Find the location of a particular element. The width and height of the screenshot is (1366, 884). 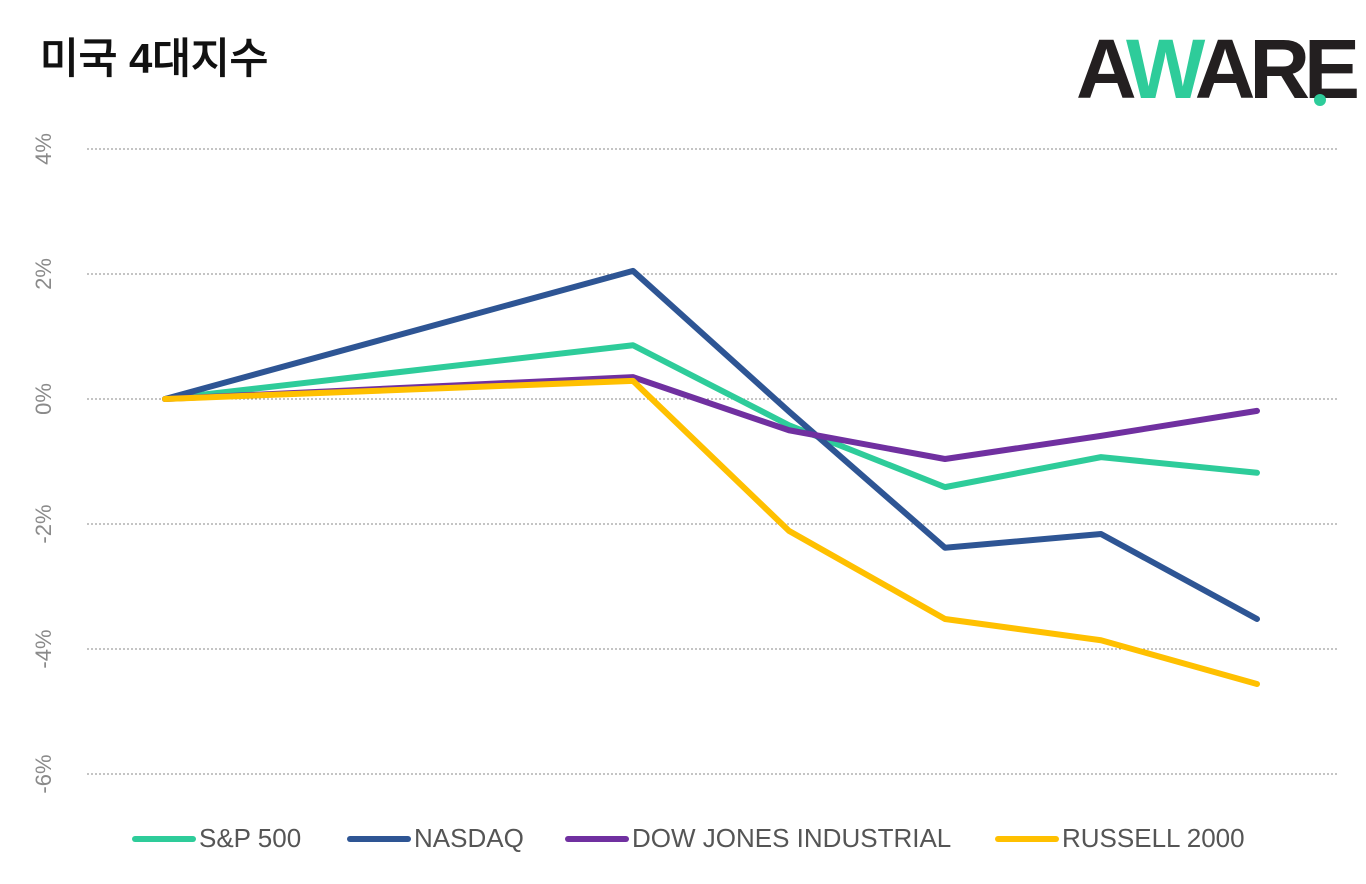

legend-item: RUSSELL 2000 is located at coordinates (1120, 838).